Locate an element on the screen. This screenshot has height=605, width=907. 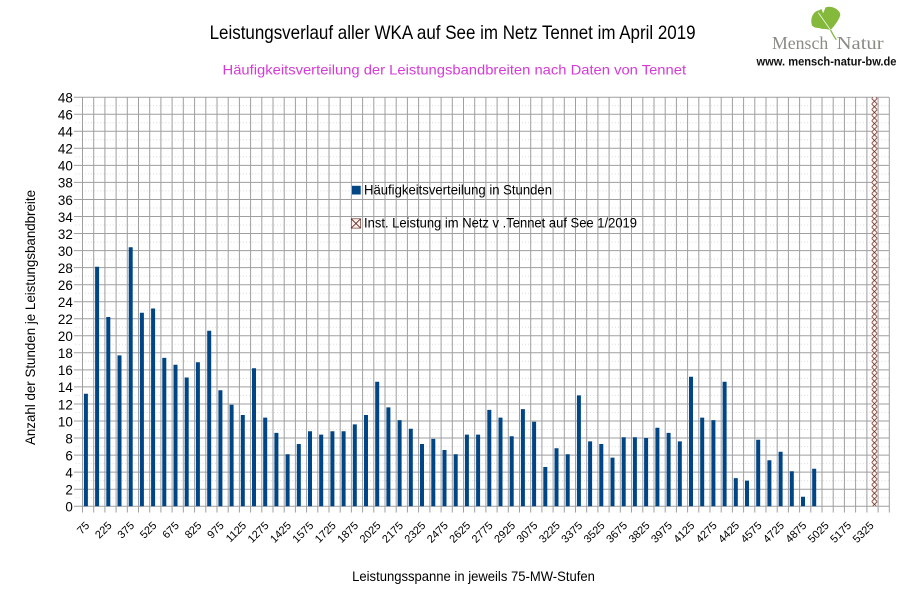
svg-text: 12 is located at coordinates (65, 404).